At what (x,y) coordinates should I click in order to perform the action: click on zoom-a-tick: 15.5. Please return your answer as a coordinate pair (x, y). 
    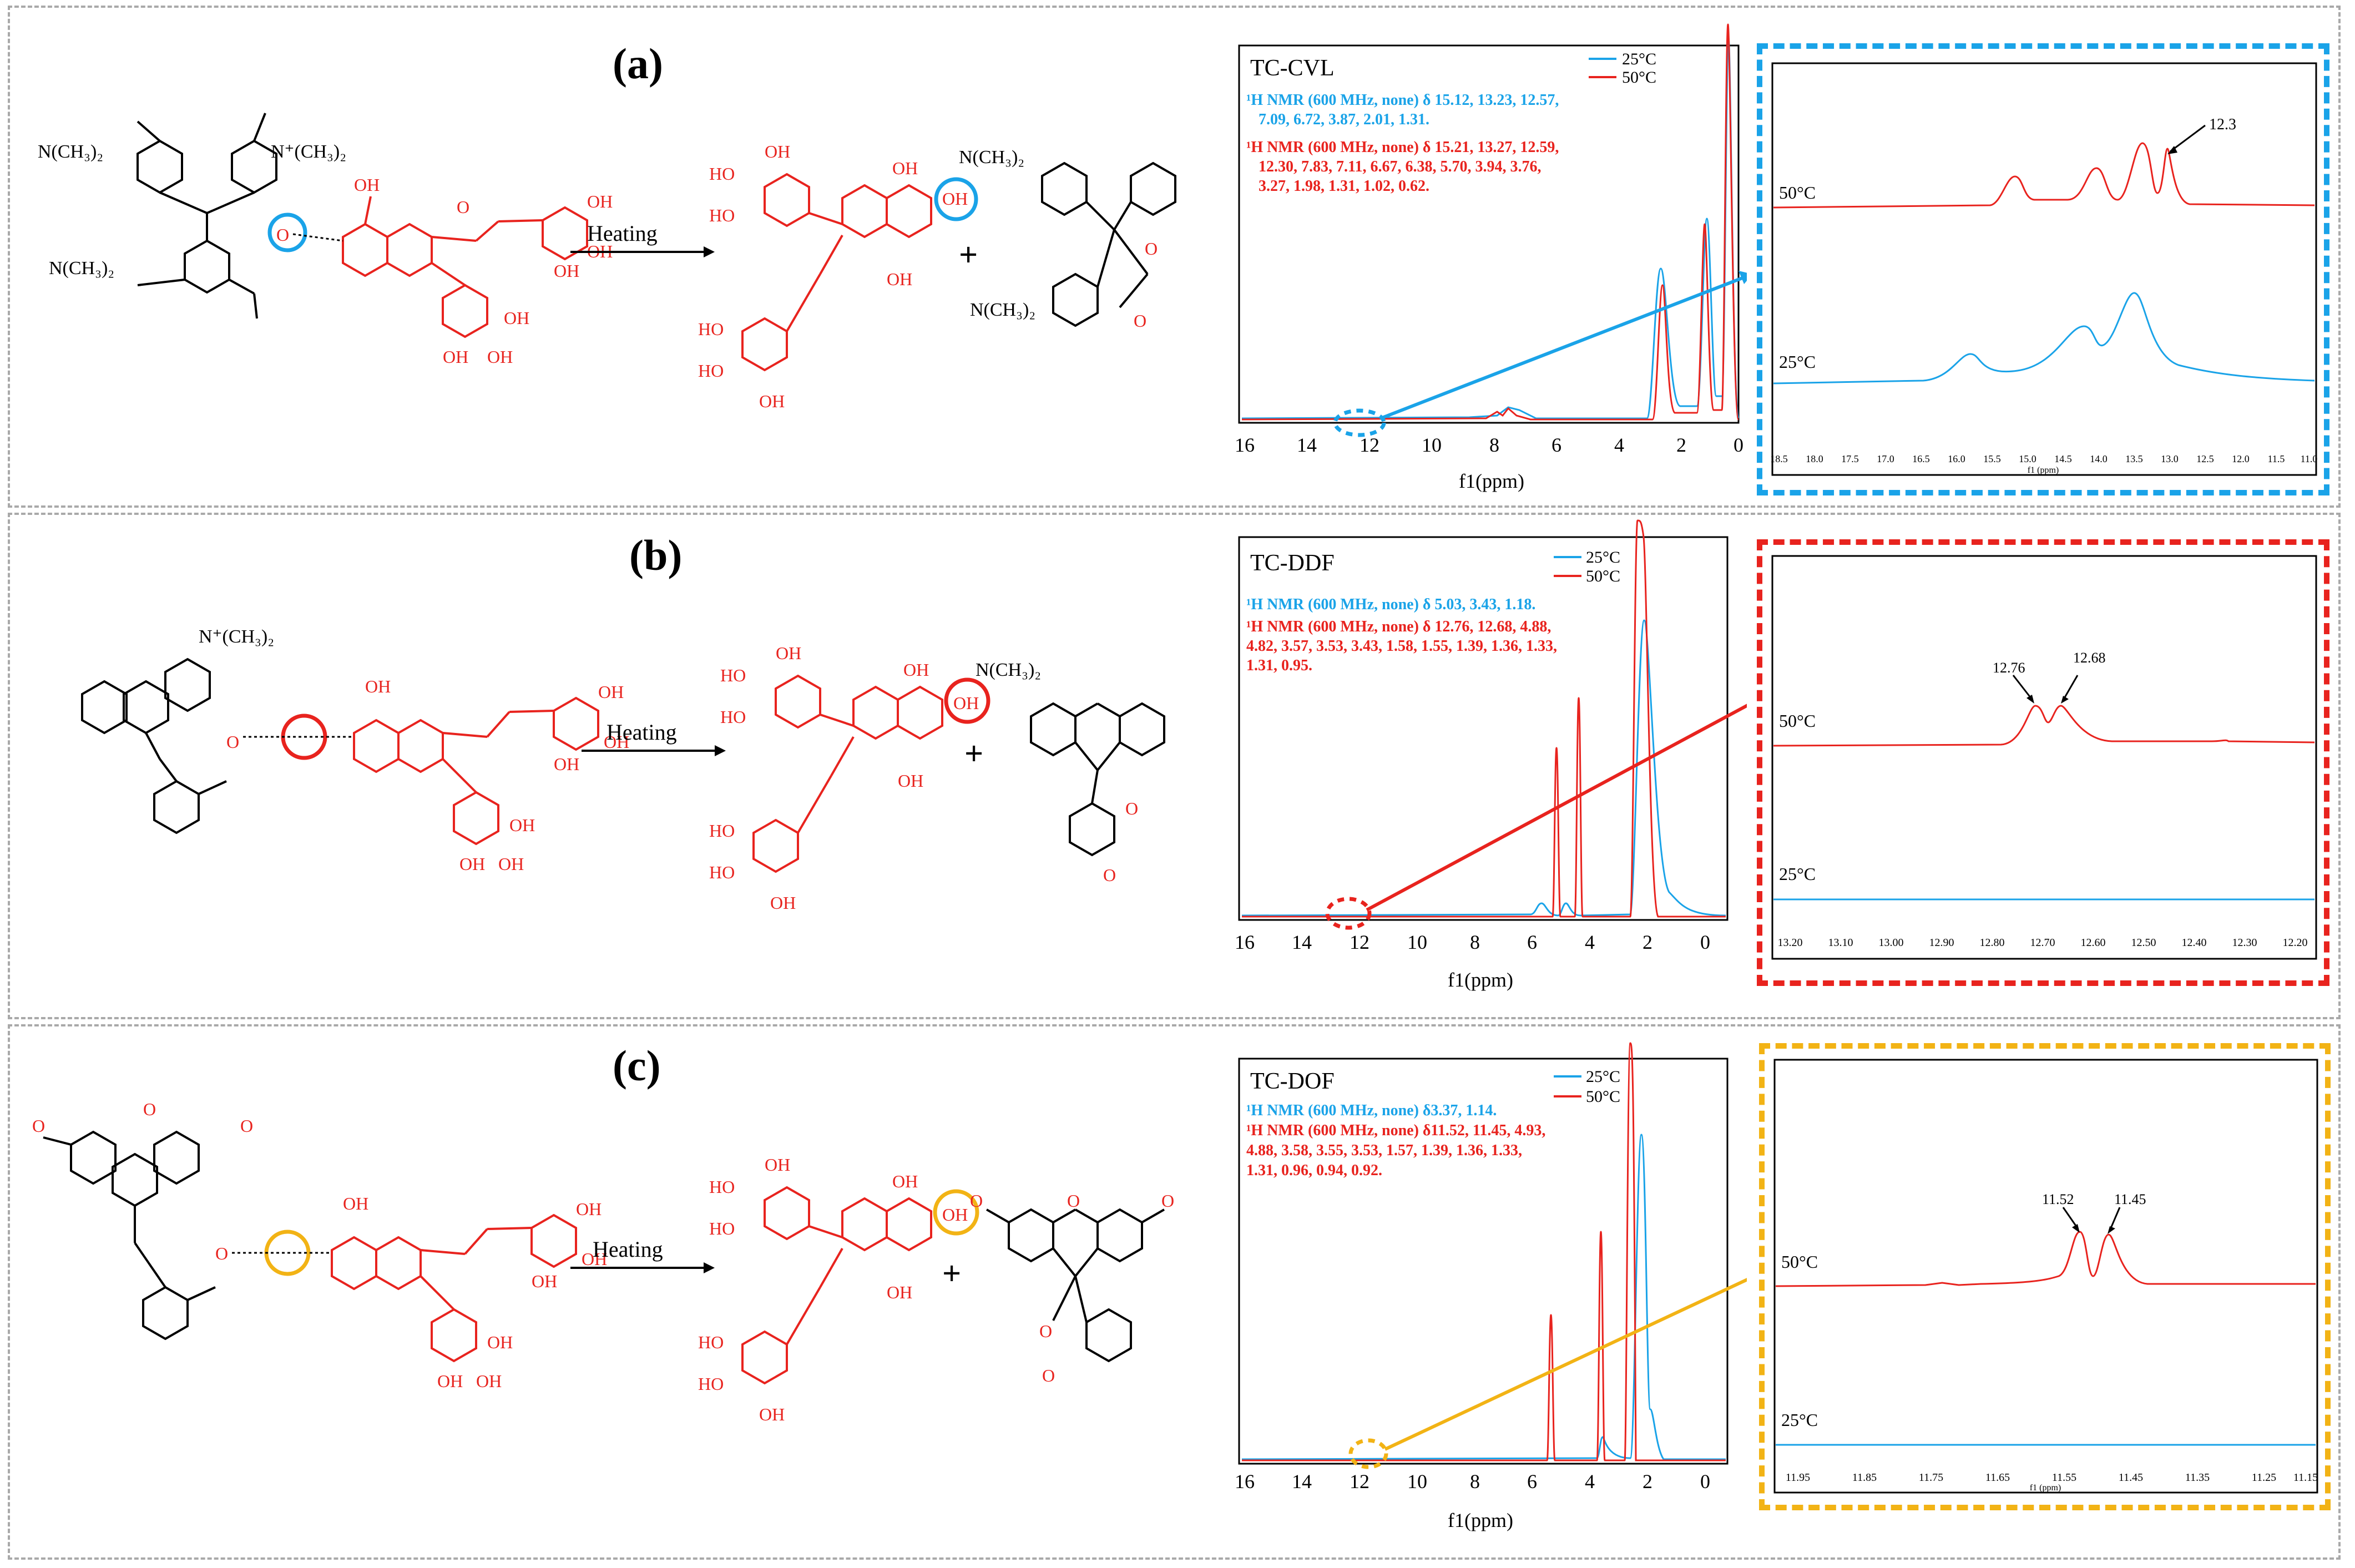
    Looking at the image, I should click on (1992, 458).